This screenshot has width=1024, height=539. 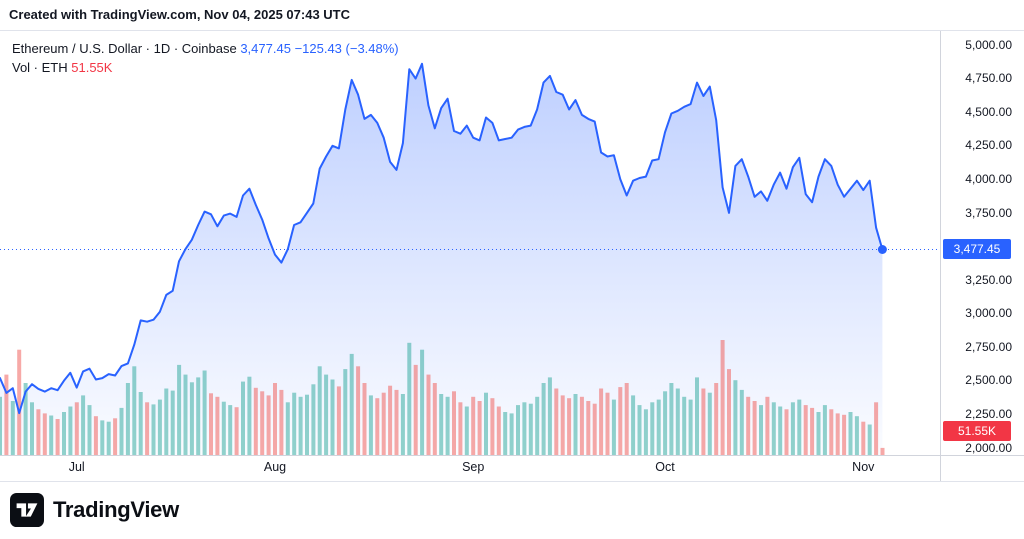 What do you see at coordinates (40, 67) in the screenshot?
I see `volume-label: Vol · ETH` at bounding box center [40, 67].